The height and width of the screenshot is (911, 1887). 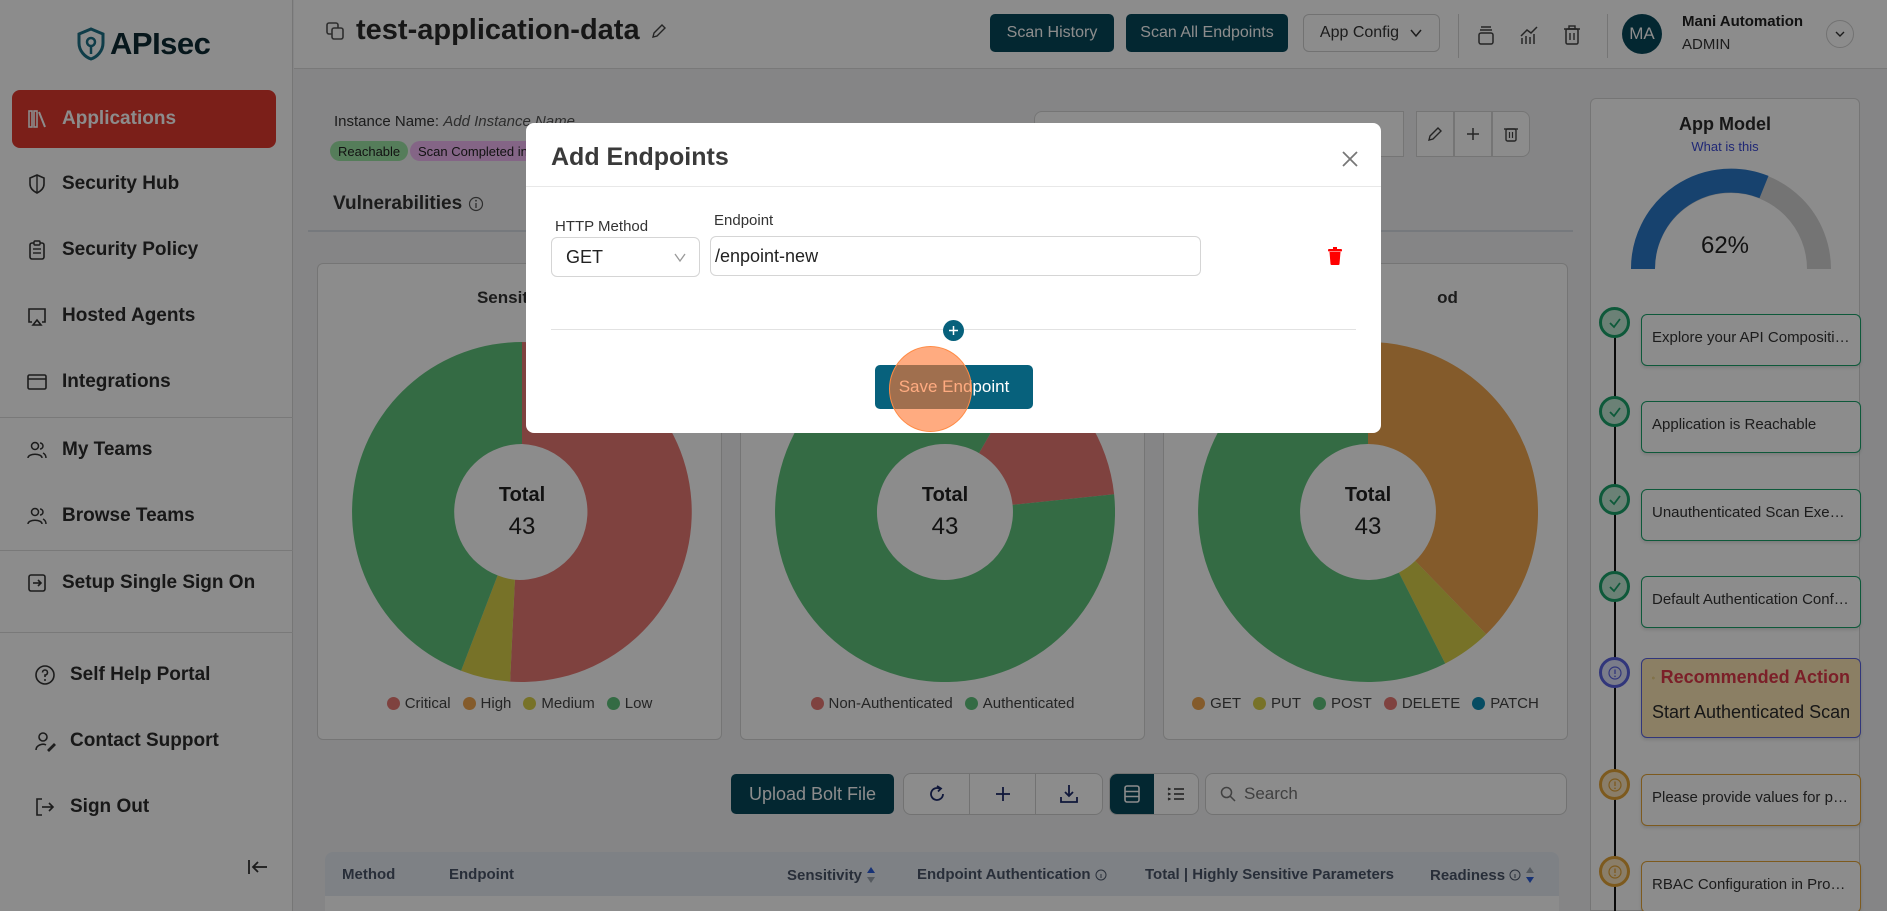 What do you see at coordinates (152, 675) in the screenshot?
I see `sidebar-item-self-help-portal: Self Help Portal` at bounding box center [152, 675].